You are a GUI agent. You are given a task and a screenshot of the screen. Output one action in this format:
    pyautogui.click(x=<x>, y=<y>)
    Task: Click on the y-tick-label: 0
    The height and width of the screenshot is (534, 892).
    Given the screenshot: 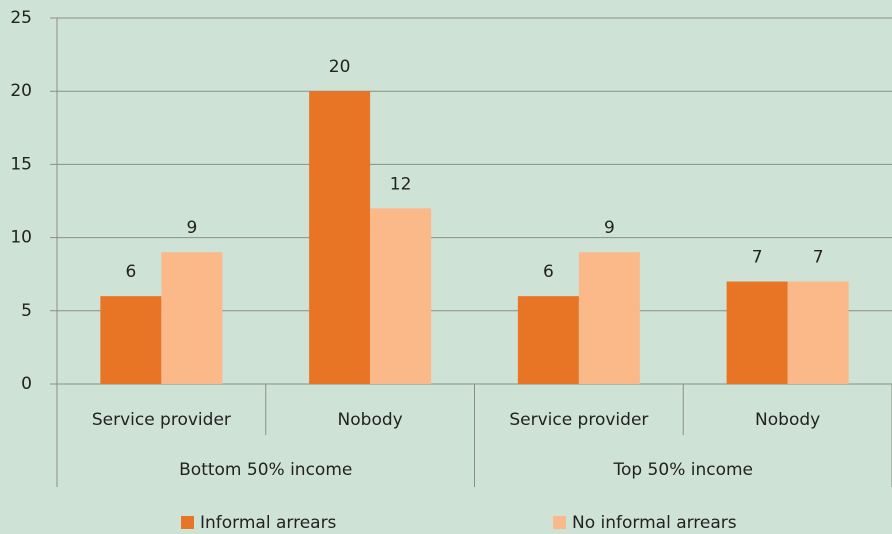 What is the action you would take?
    pyautogui.click(x=26, y=384)
    